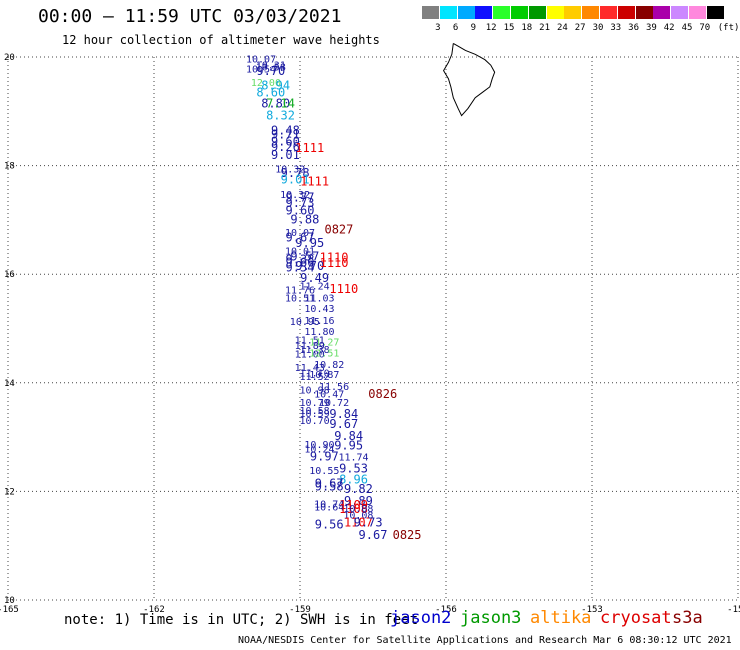 This screenshot has height=650, width=740. I want to click on wave-height-label: 9.77, so click(300, 197).